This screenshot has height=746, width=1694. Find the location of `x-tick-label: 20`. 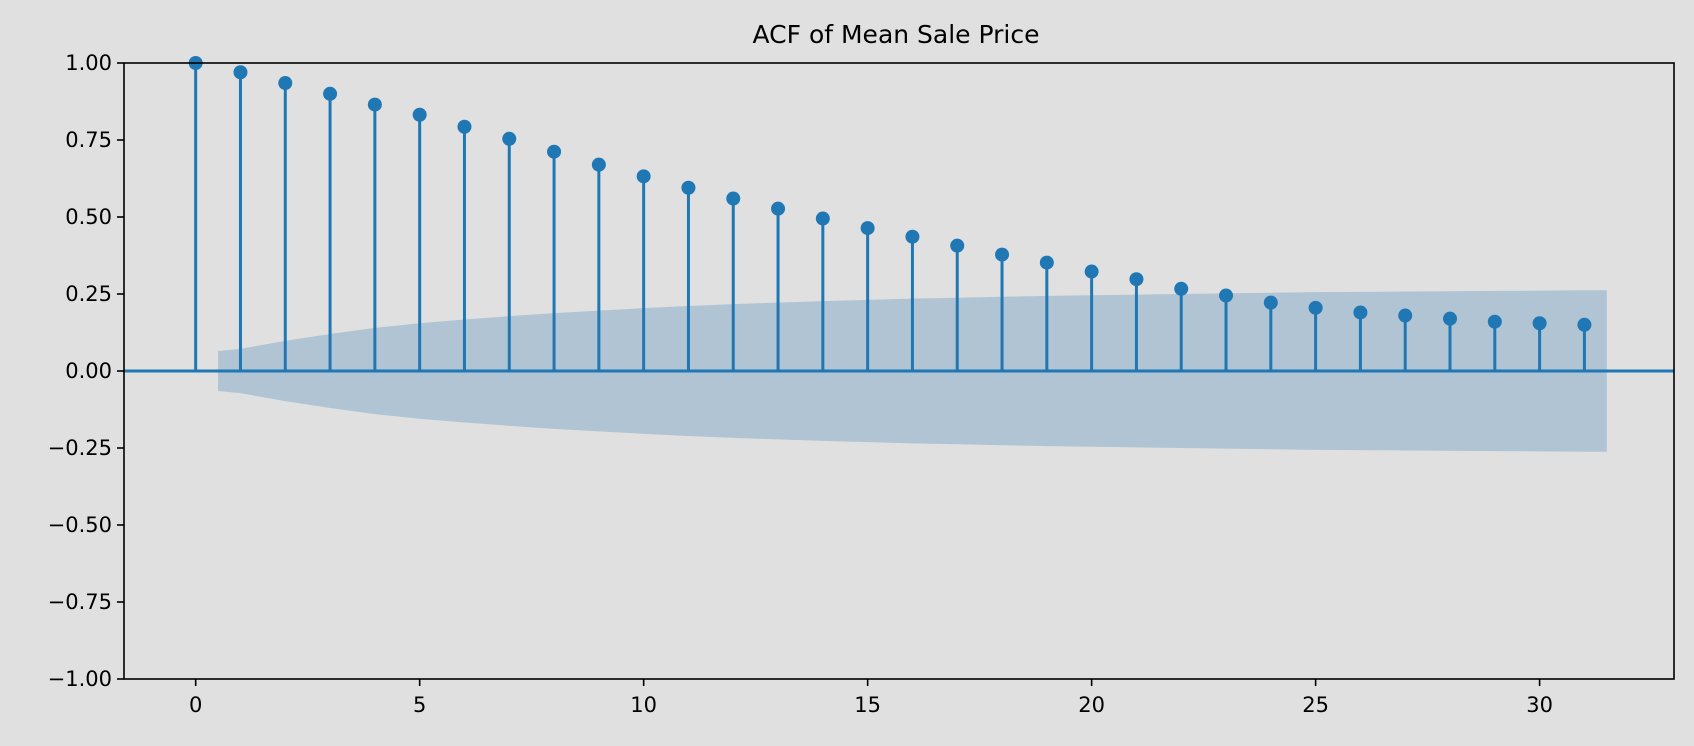

x-tick-label: 20 is located at coordinates (1091, 705).